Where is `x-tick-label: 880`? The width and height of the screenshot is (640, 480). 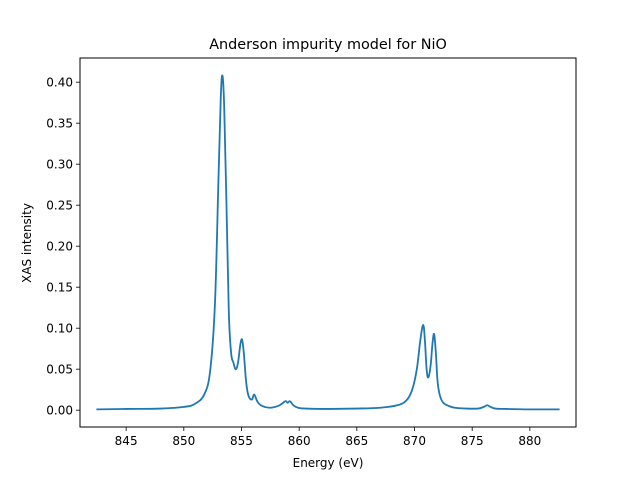 x-tick-label: 880 is located at coordinates (529, 441).